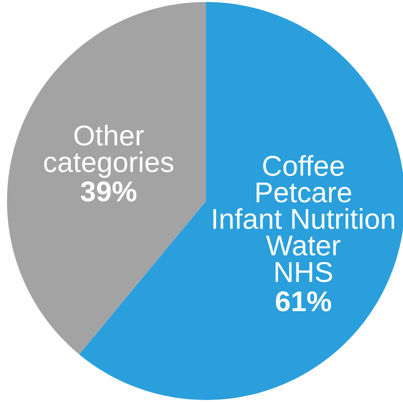  I want to click on slice-label: Coffee Petcare Infant Nutrition Water NHS, so click(303, 218).